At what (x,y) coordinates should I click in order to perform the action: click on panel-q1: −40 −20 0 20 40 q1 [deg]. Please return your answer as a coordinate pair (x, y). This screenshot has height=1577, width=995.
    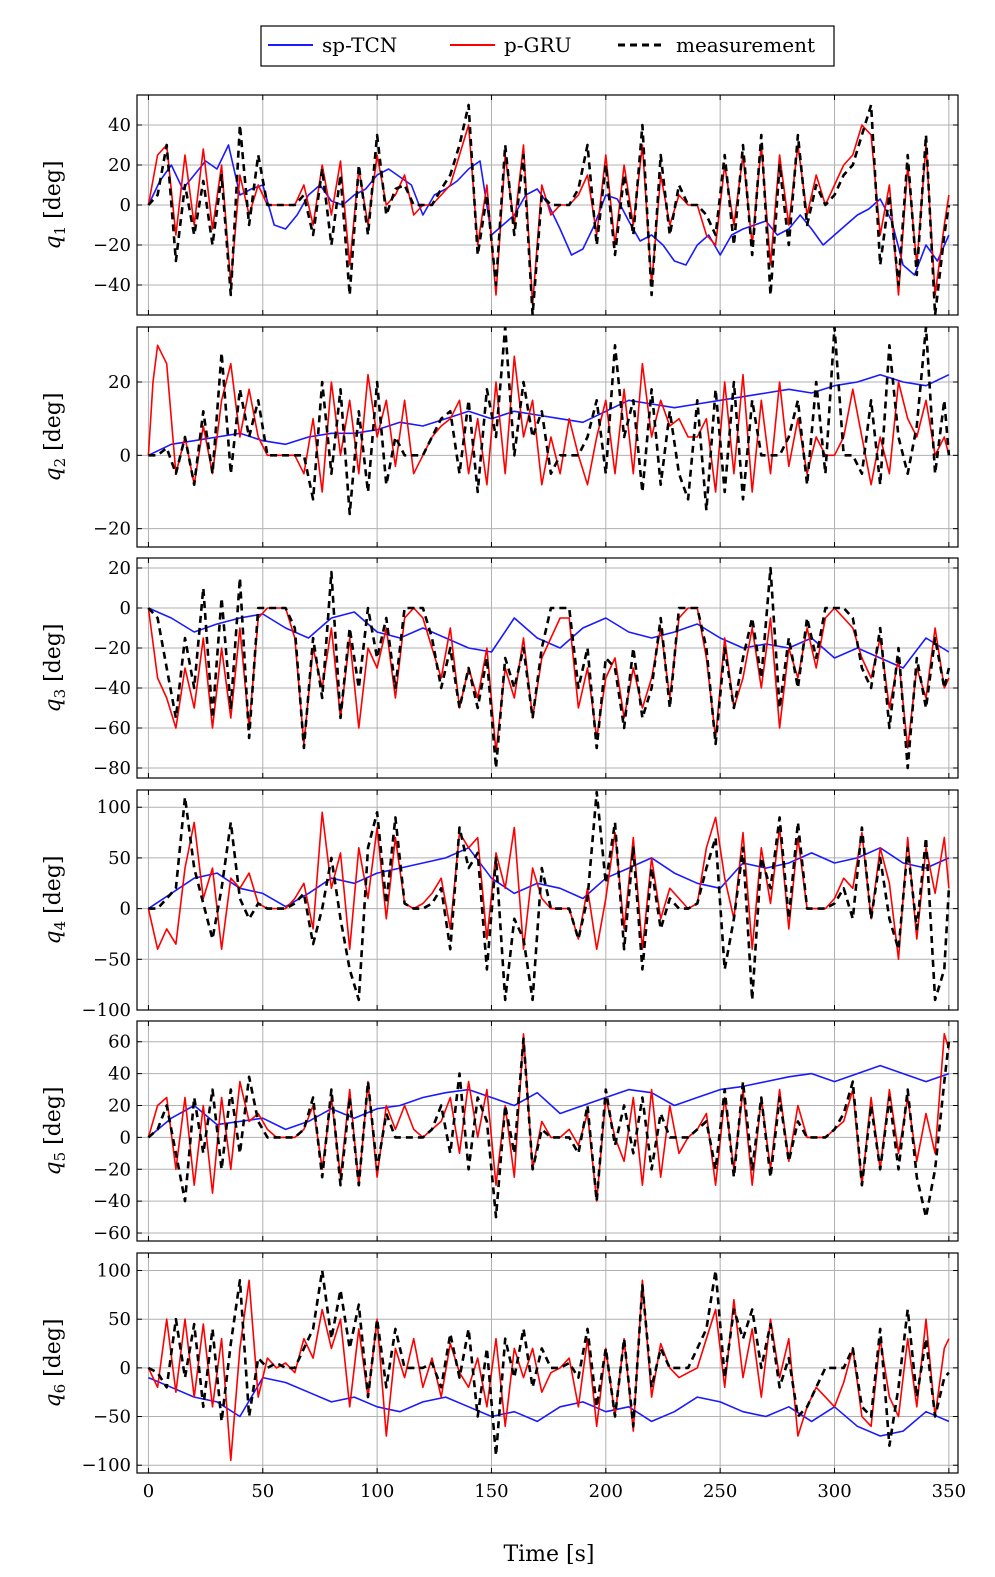
    Looking at the image, I should click on (500, 205).